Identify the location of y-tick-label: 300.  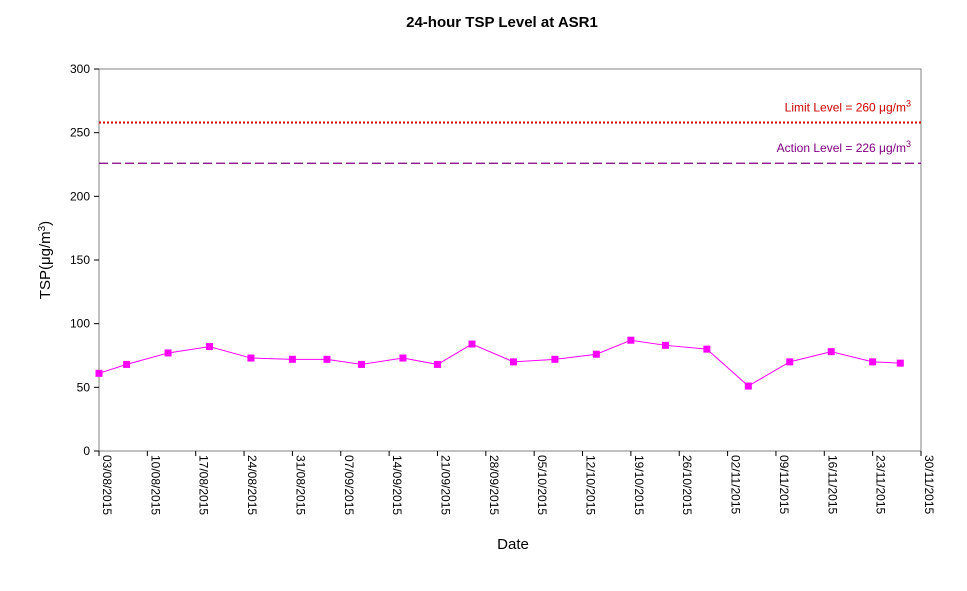
(80, 69).